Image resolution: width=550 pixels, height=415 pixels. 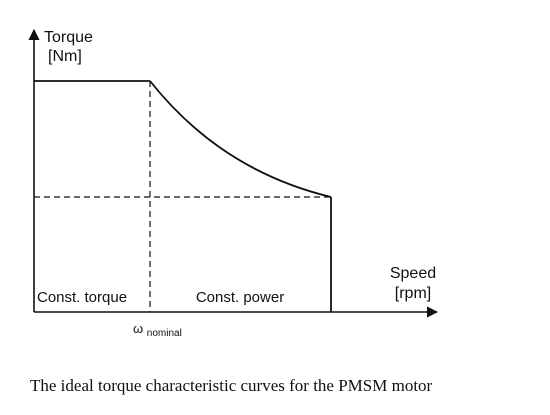 I want to click on nominal-speed-label: ω nominal, so click(x=157, y=330).